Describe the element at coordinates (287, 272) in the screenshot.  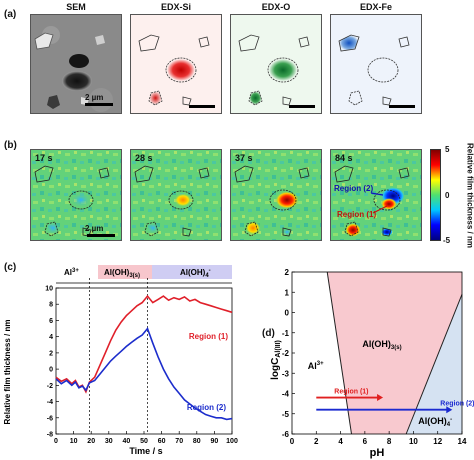
I see `d-ytick-label: 2` at that location.